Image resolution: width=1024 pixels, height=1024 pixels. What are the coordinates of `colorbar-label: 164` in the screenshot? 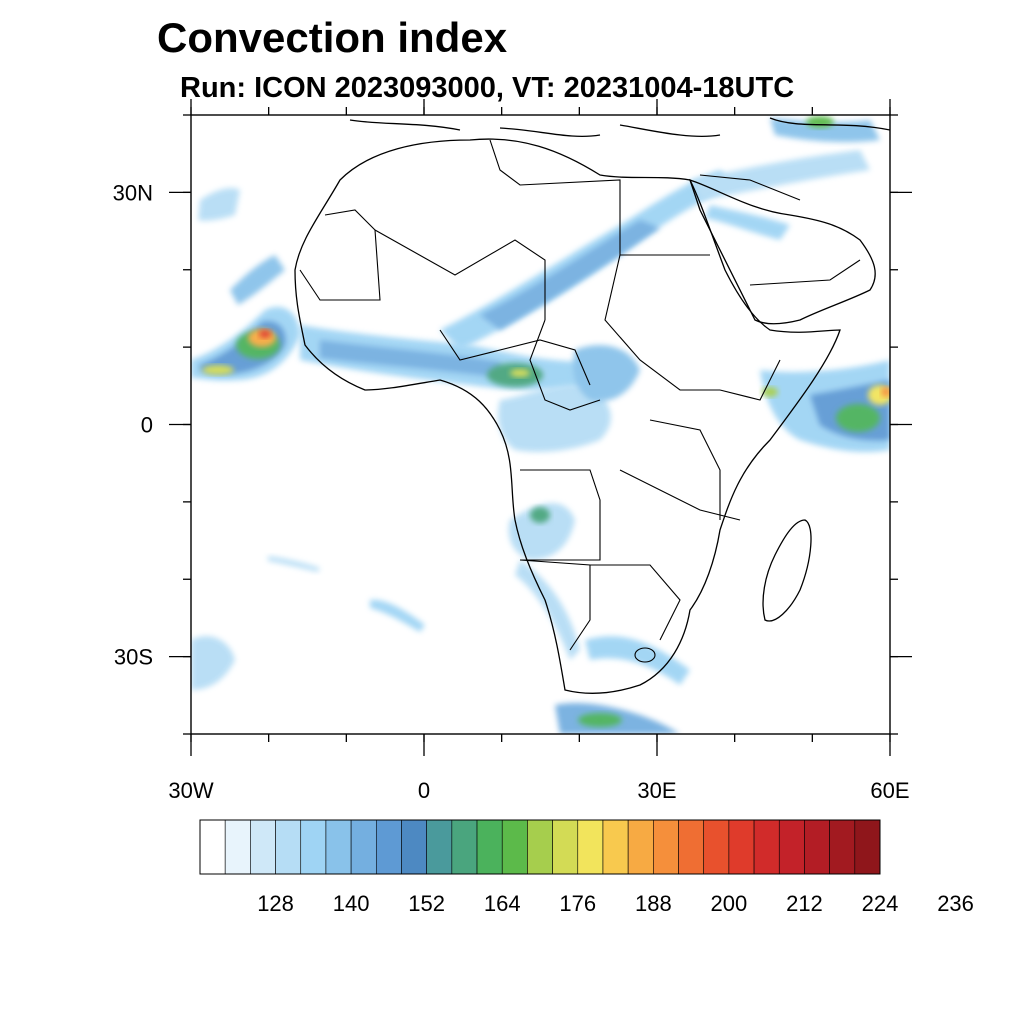 It's located at (502, 903).